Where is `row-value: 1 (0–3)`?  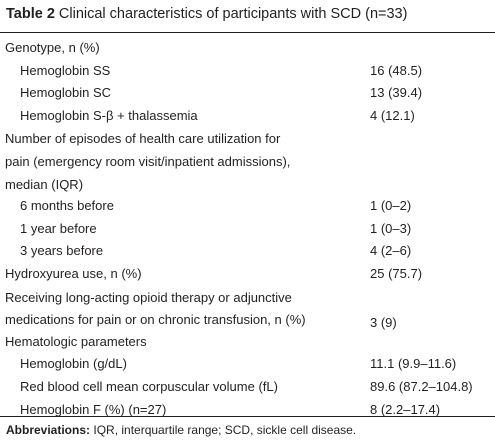 row-value: 1 (0–3) is located at coordinates (391, 228).